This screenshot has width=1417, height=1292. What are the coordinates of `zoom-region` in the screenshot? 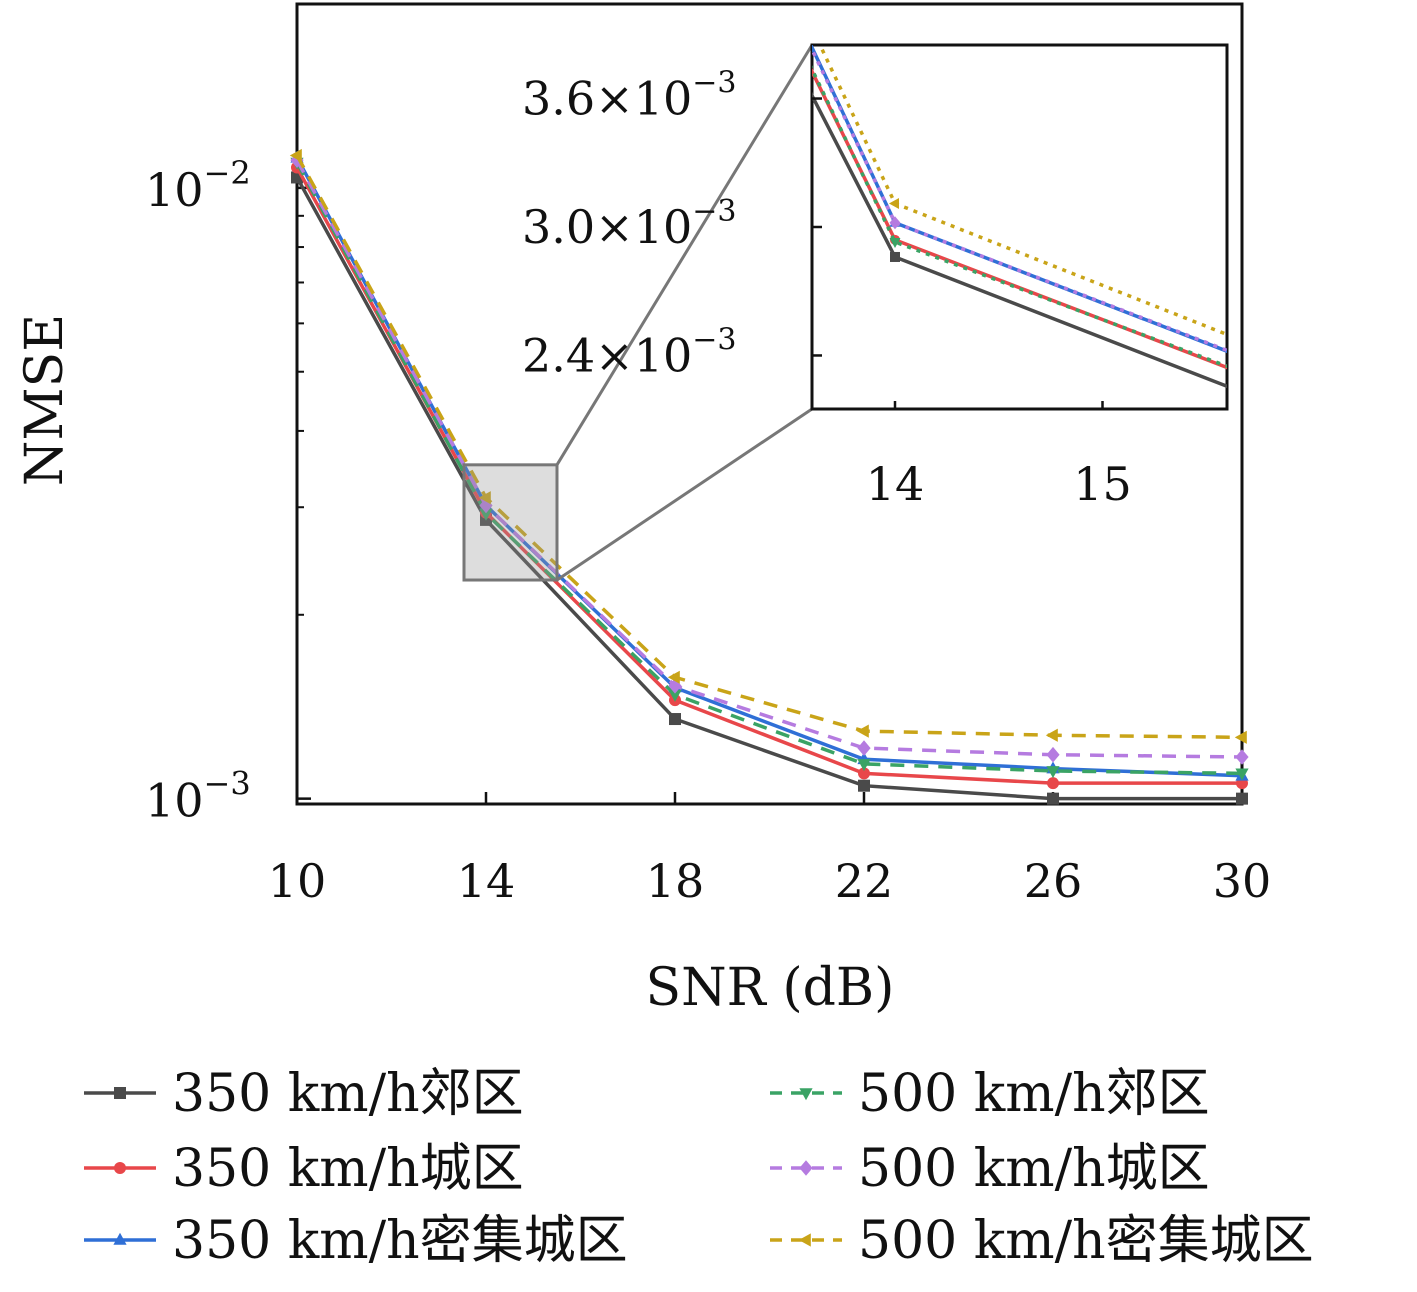 It's located at (638, 313).